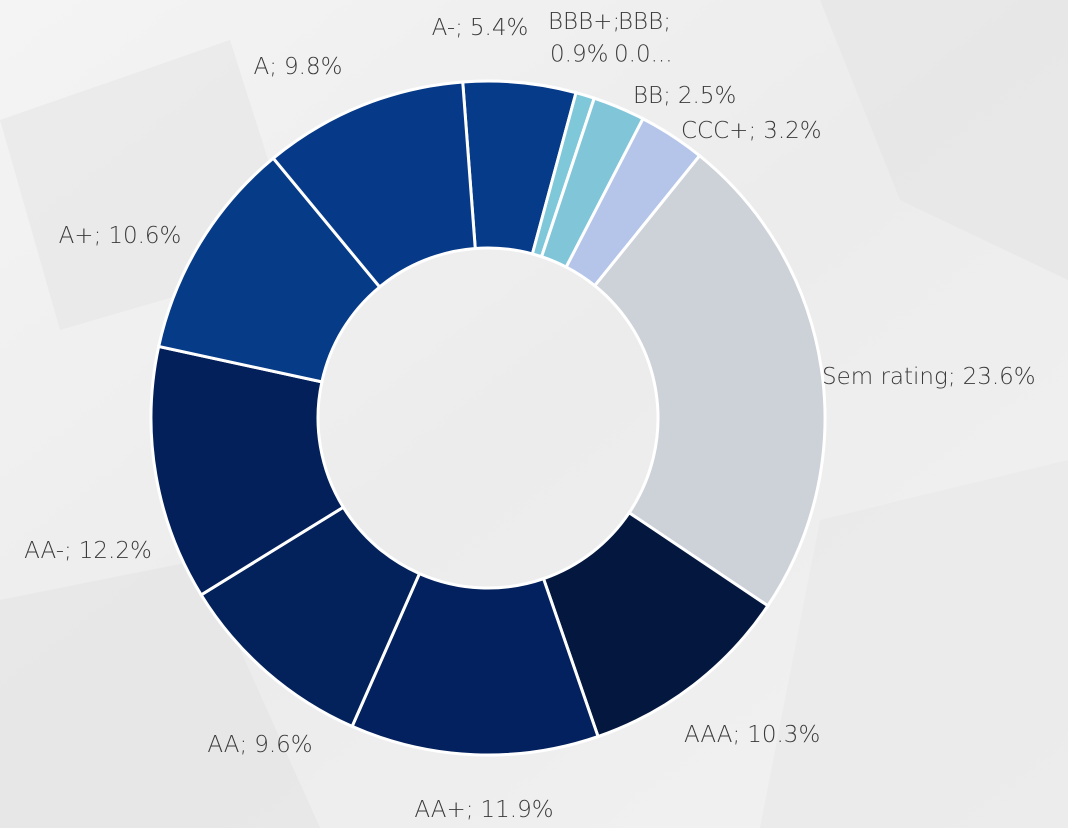 The width and height of the screenshot is (1068, 828). I want to click on data-label: BBB;, so click(644, 22).